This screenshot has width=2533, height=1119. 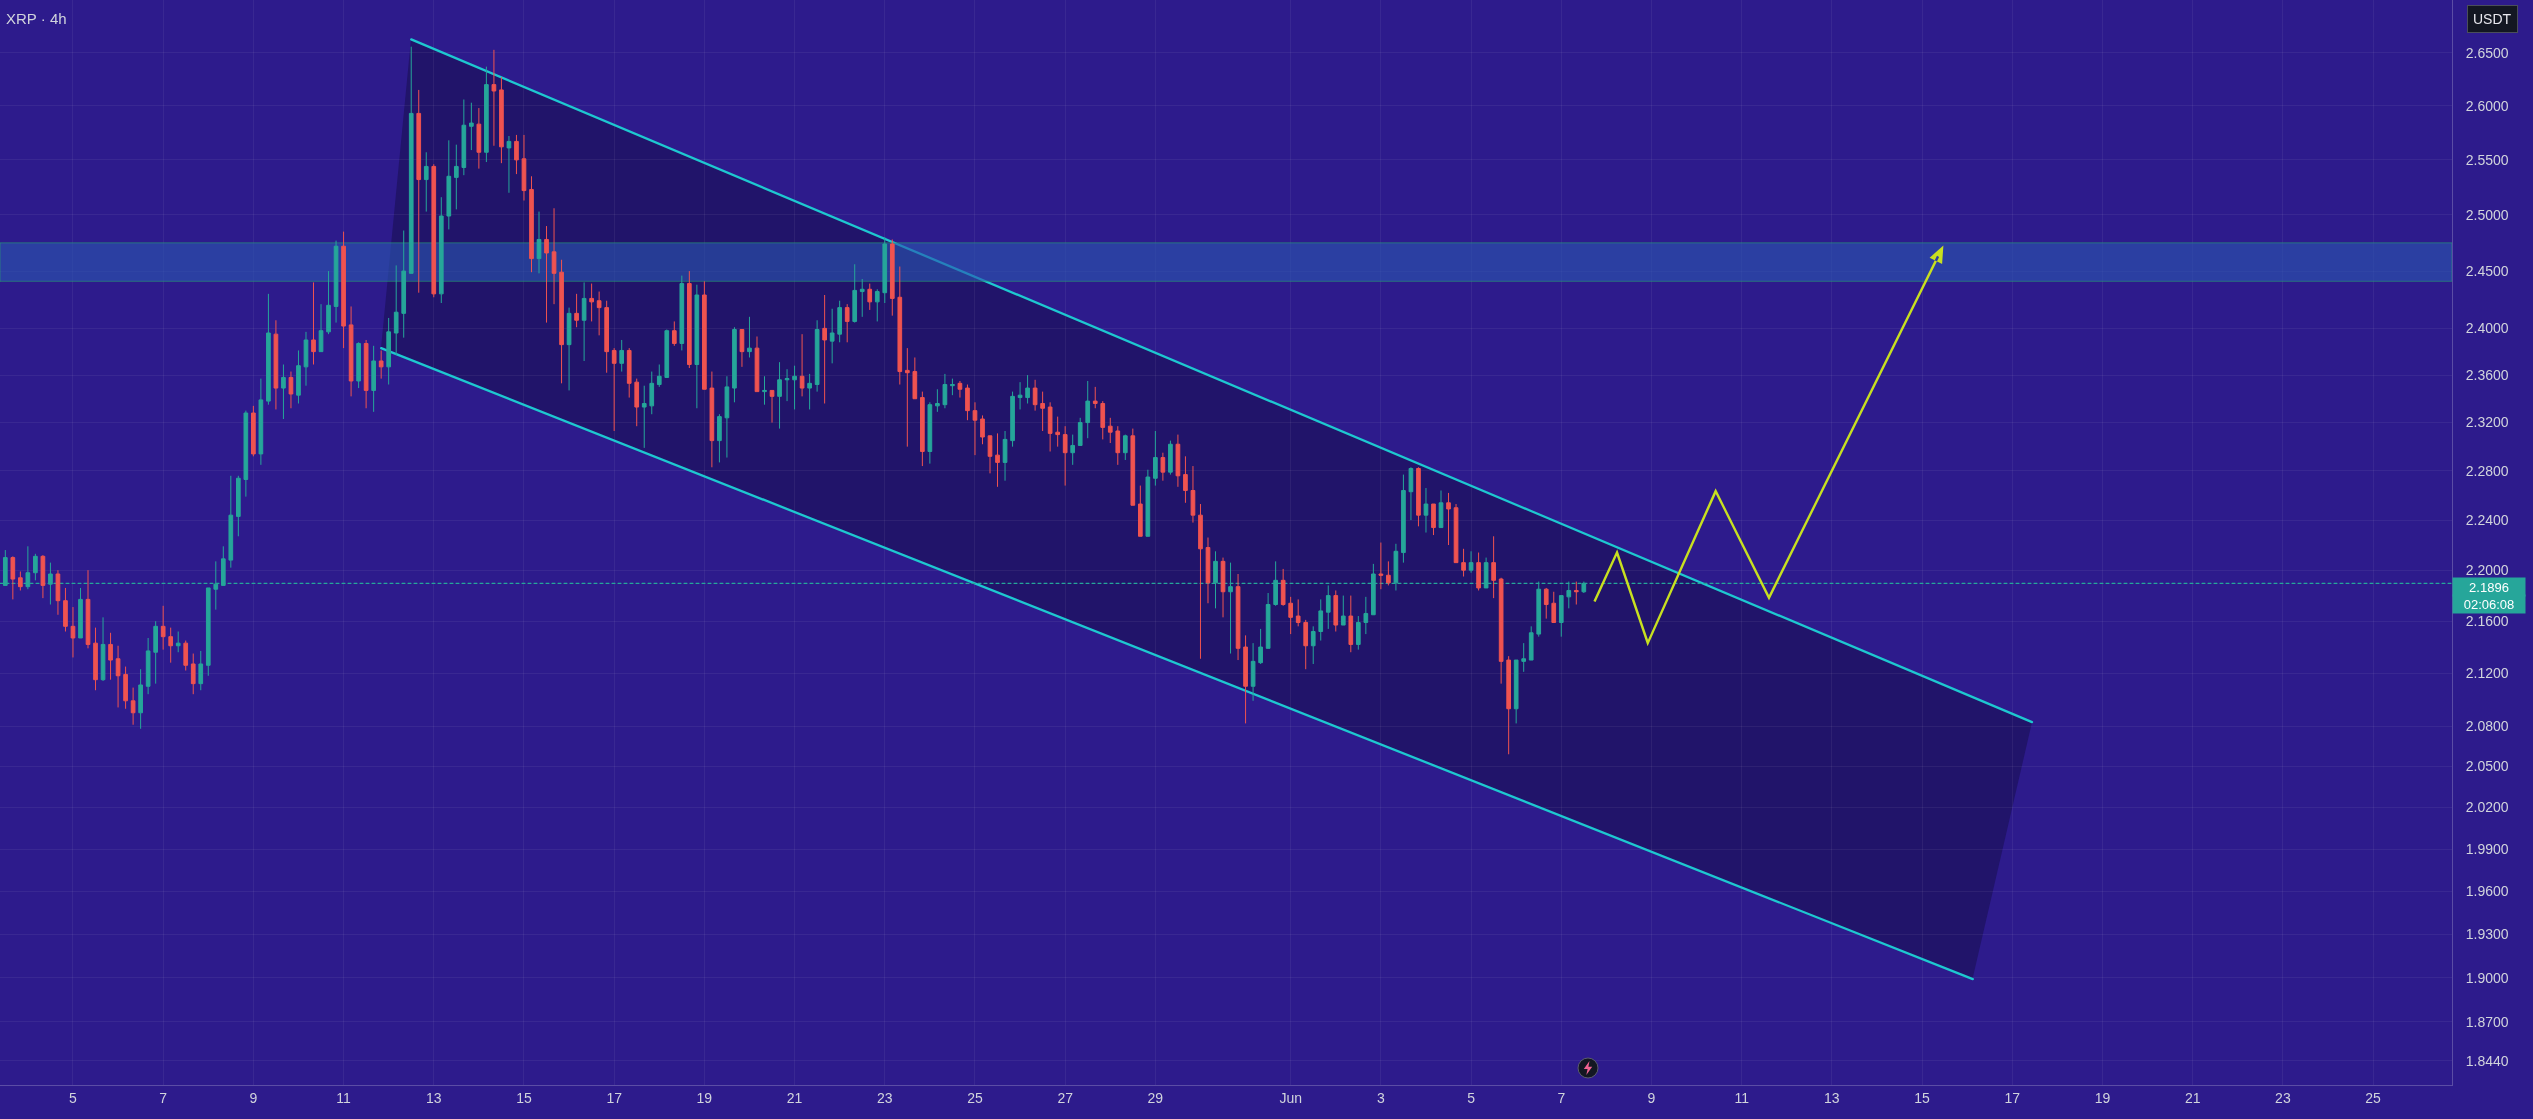 I want to click on y-tick-label: 2.2800, so click(x=2487, y=470).